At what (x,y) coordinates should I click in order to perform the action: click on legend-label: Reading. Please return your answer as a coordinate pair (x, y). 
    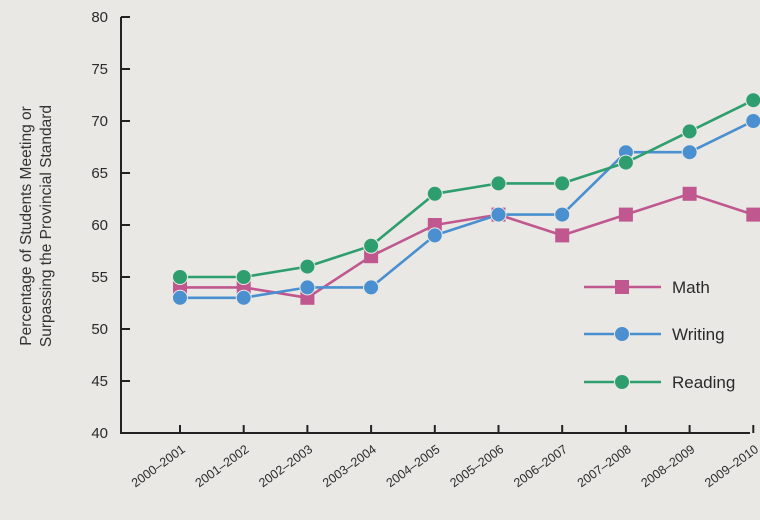
    Looking at the image, I should click on (703, 382).